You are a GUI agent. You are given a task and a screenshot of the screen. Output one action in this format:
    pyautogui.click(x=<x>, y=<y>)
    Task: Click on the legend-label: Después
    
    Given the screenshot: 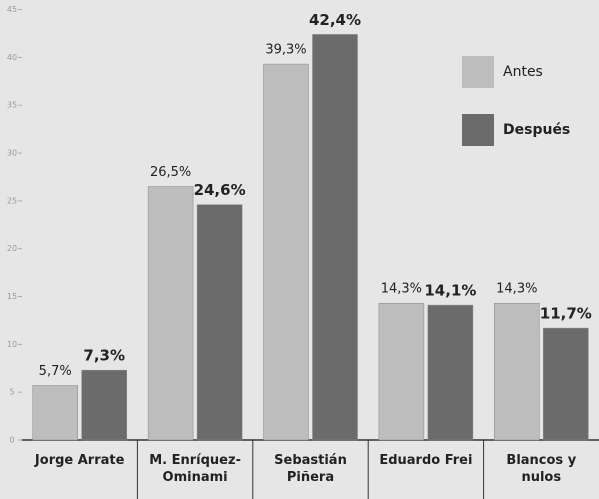 What is the action you would take?
    pyautogui.click(x=536, y=130)
    